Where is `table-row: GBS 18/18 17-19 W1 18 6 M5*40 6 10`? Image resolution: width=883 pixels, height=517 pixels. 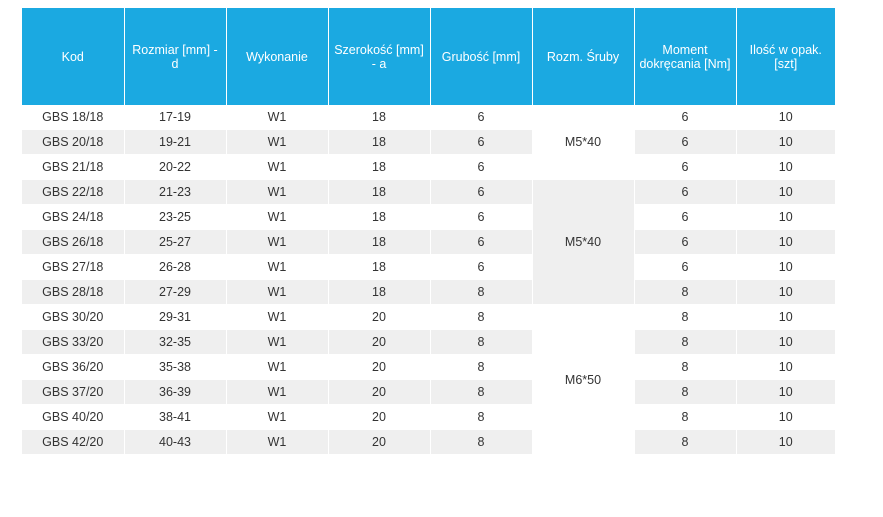 table-row: GBS 18/18 17-19 W1 18 6 M5*40 6 10 is located at coordinates (428, 142).